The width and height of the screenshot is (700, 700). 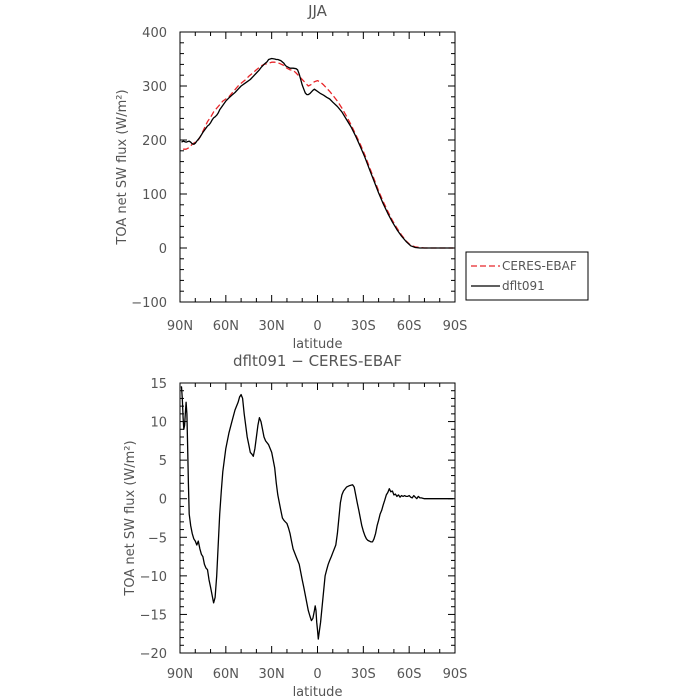 I want to click on y-tick-label: 400, so click(x=154, y=33).